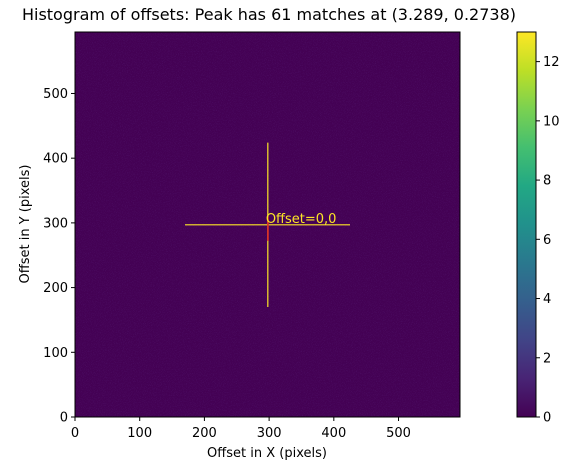  What do you see at coordinates (333, 433) in the screenshot?
I see `x-tick-label: 400` at bounding box center [333, 433].